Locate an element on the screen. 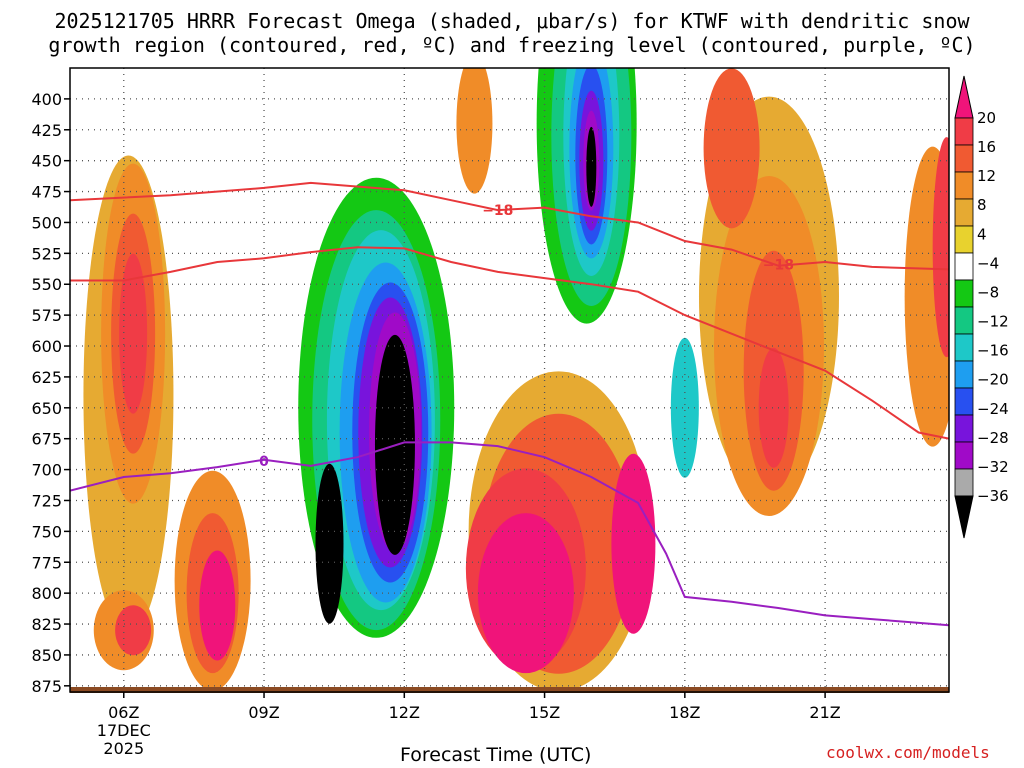 This screenshot has width=1024, height=768. ground-strip is located at coordinates (509, 690).